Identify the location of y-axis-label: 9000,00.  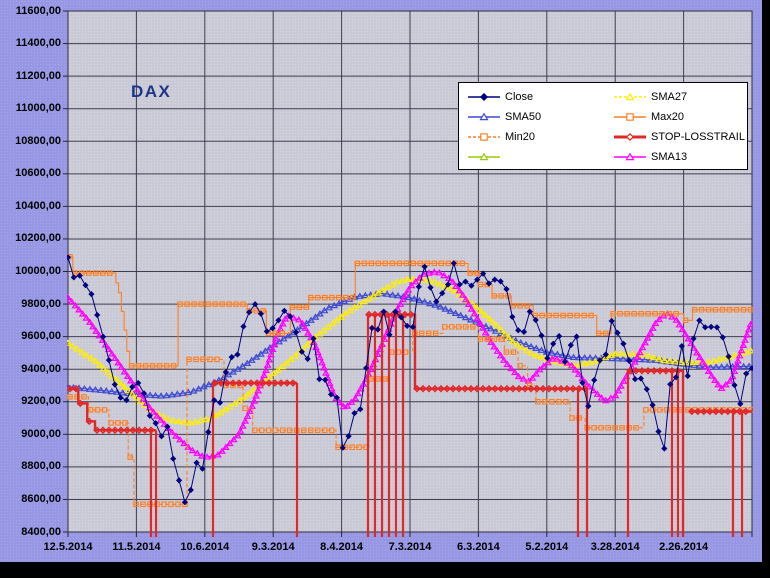
(41, 433).